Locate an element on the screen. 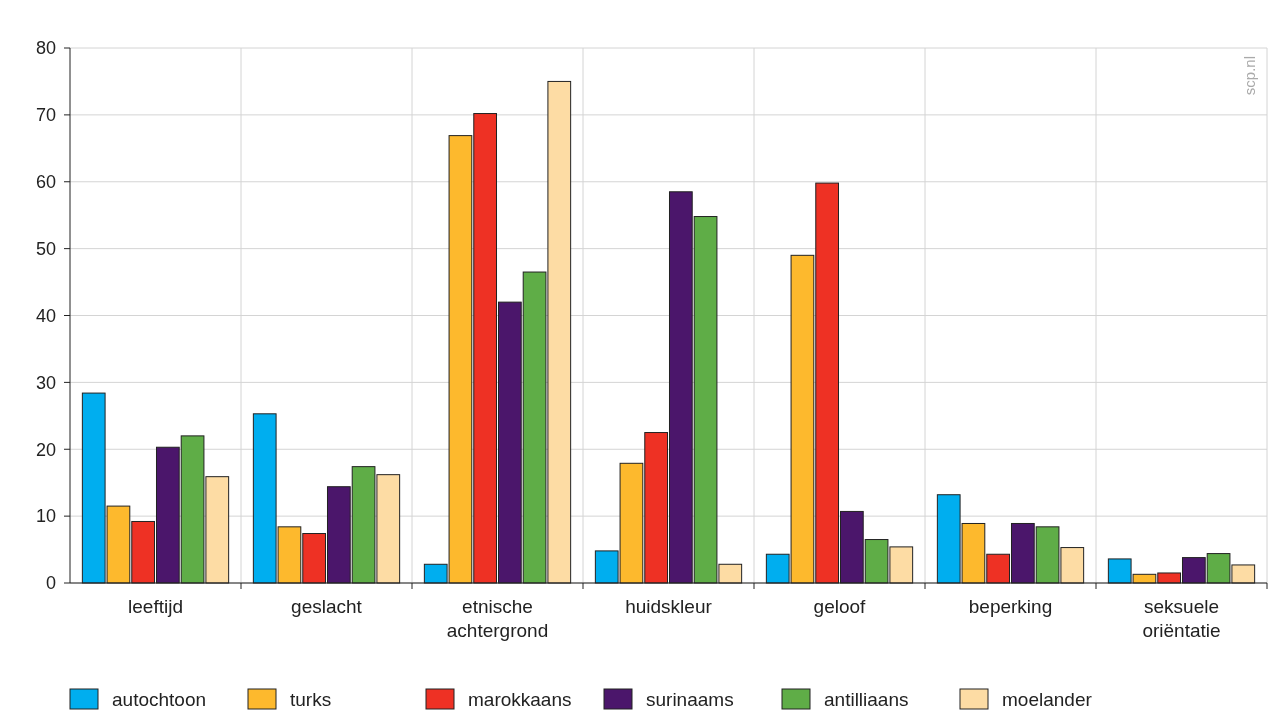 This screenshot has height=727, width=1283. x-tick-label: leeftijd is located at coordinates (155, 606).